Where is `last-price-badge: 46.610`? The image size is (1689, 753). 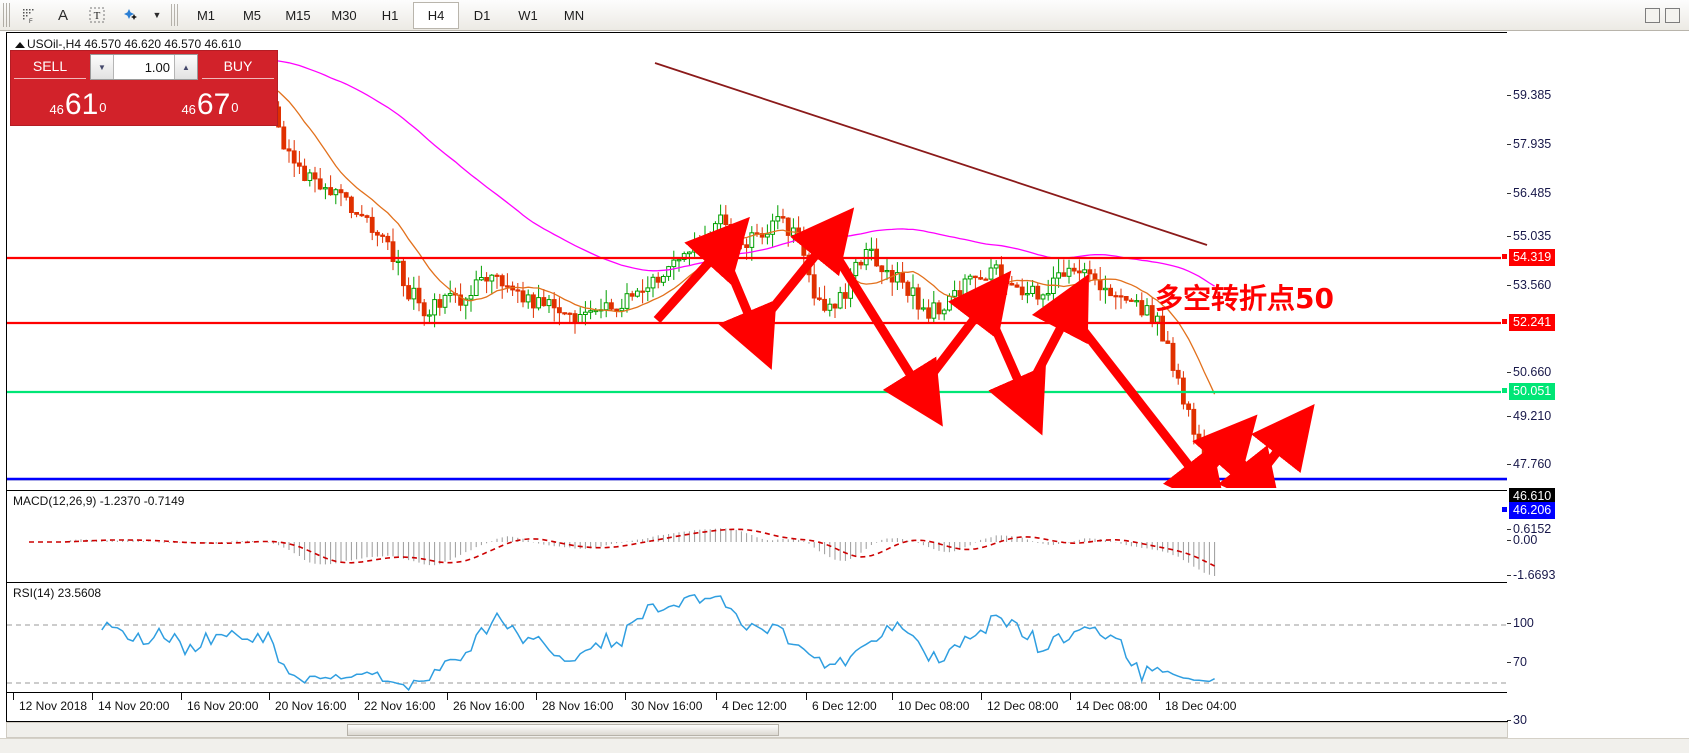
last-price-badge: 46.610 is located at coordinates (1532, 496).